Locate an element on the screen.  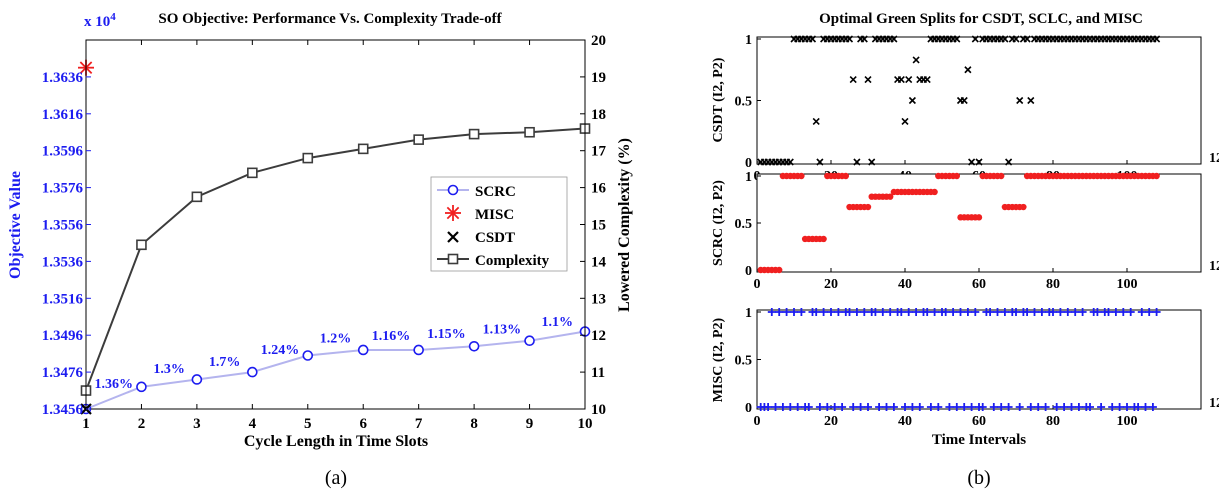
y2-tick-label: 13 is located at coordinates (598, 299).